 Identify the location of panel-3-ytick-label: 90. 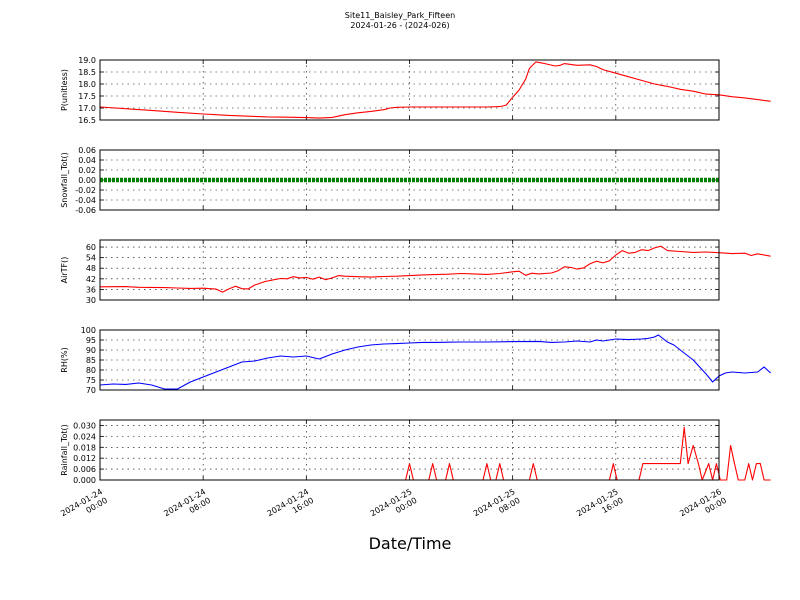
(91, 350).